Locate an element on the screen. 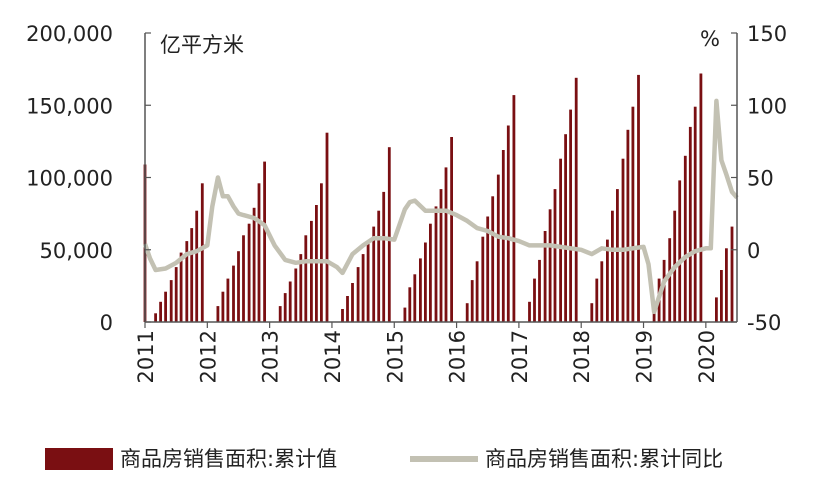 Image resolution: width=832 pixels, height=498 pixels. left-tick-label: 200,000 is located at coordinates (69, 34).